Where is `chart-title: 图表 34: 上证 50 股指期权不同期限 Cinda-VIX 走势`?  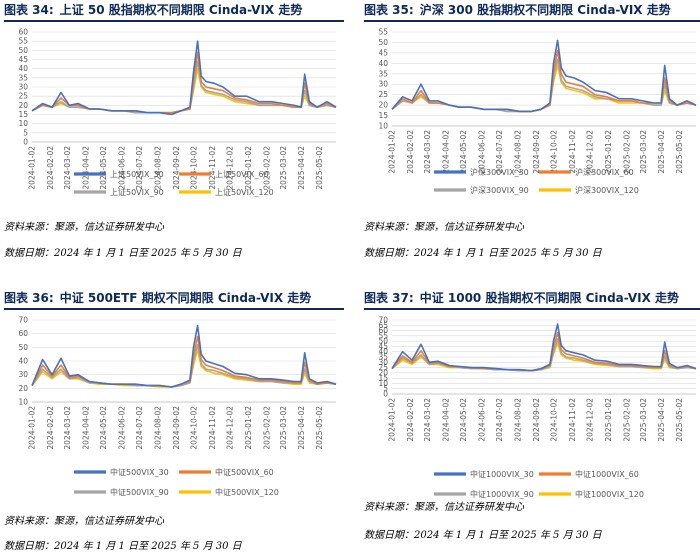 chart-title: 图表 34: 上证 50 股指期权不同期限 Cinda-VIX 走势 is located at coordinates (174, 10).